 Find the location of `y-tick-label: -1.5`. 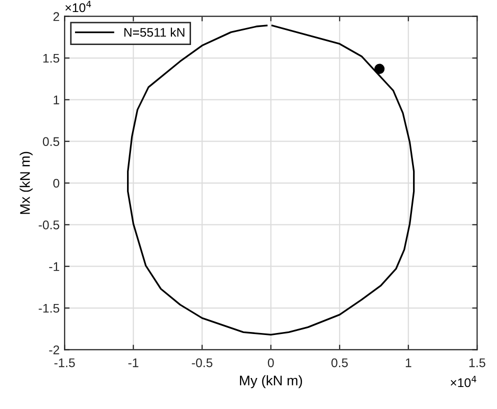

y-tick-label: -1.5 is located at coordinates (49, 308).